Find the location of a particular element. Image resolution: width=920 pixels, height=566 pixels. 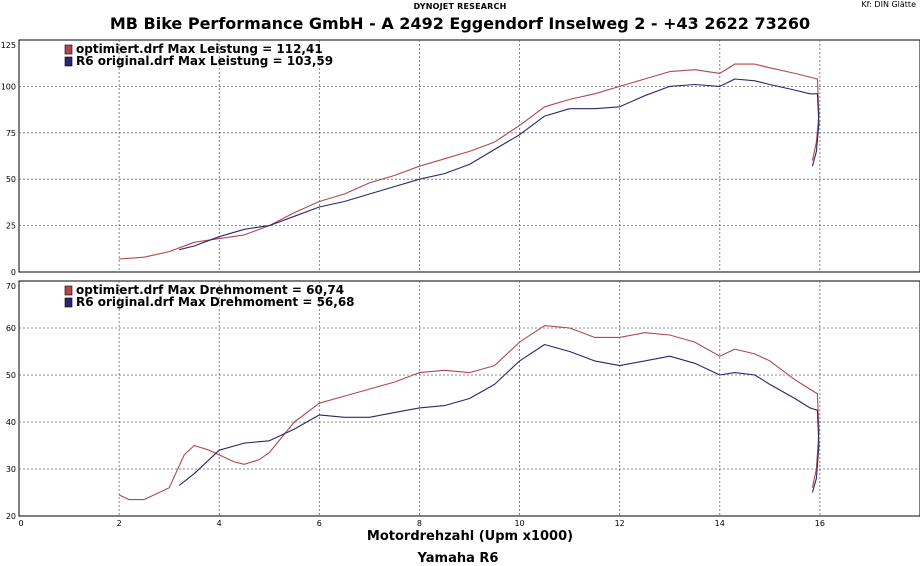

x-tick-label: 16 is located at coordinates (820, 523).